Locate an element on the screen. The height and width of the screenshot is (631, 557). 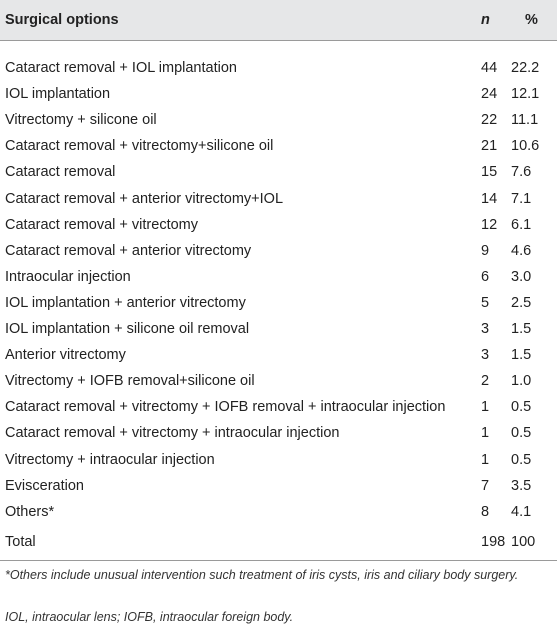
row-value: 2 is located at coordinates (485, 381).